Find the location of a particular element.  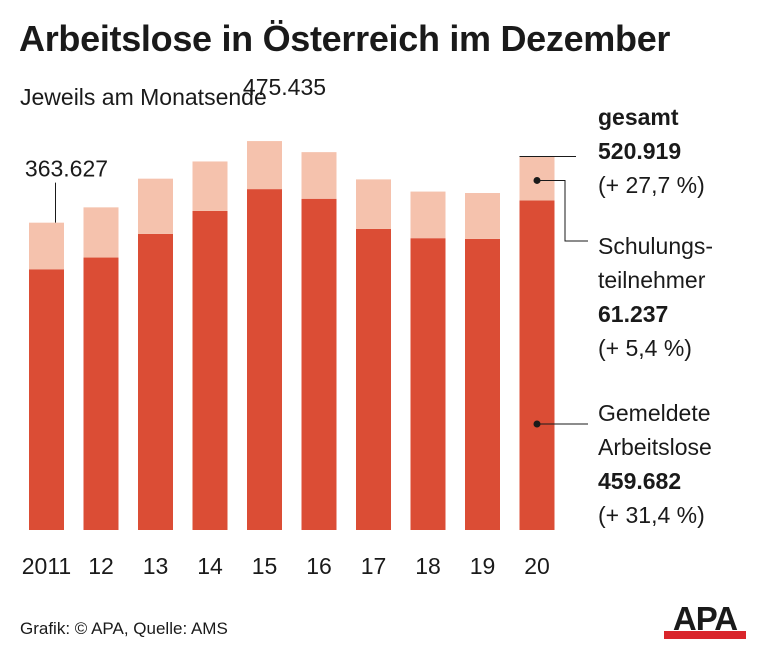

x-tick-label: 15 is located at coordinates (265, 566).